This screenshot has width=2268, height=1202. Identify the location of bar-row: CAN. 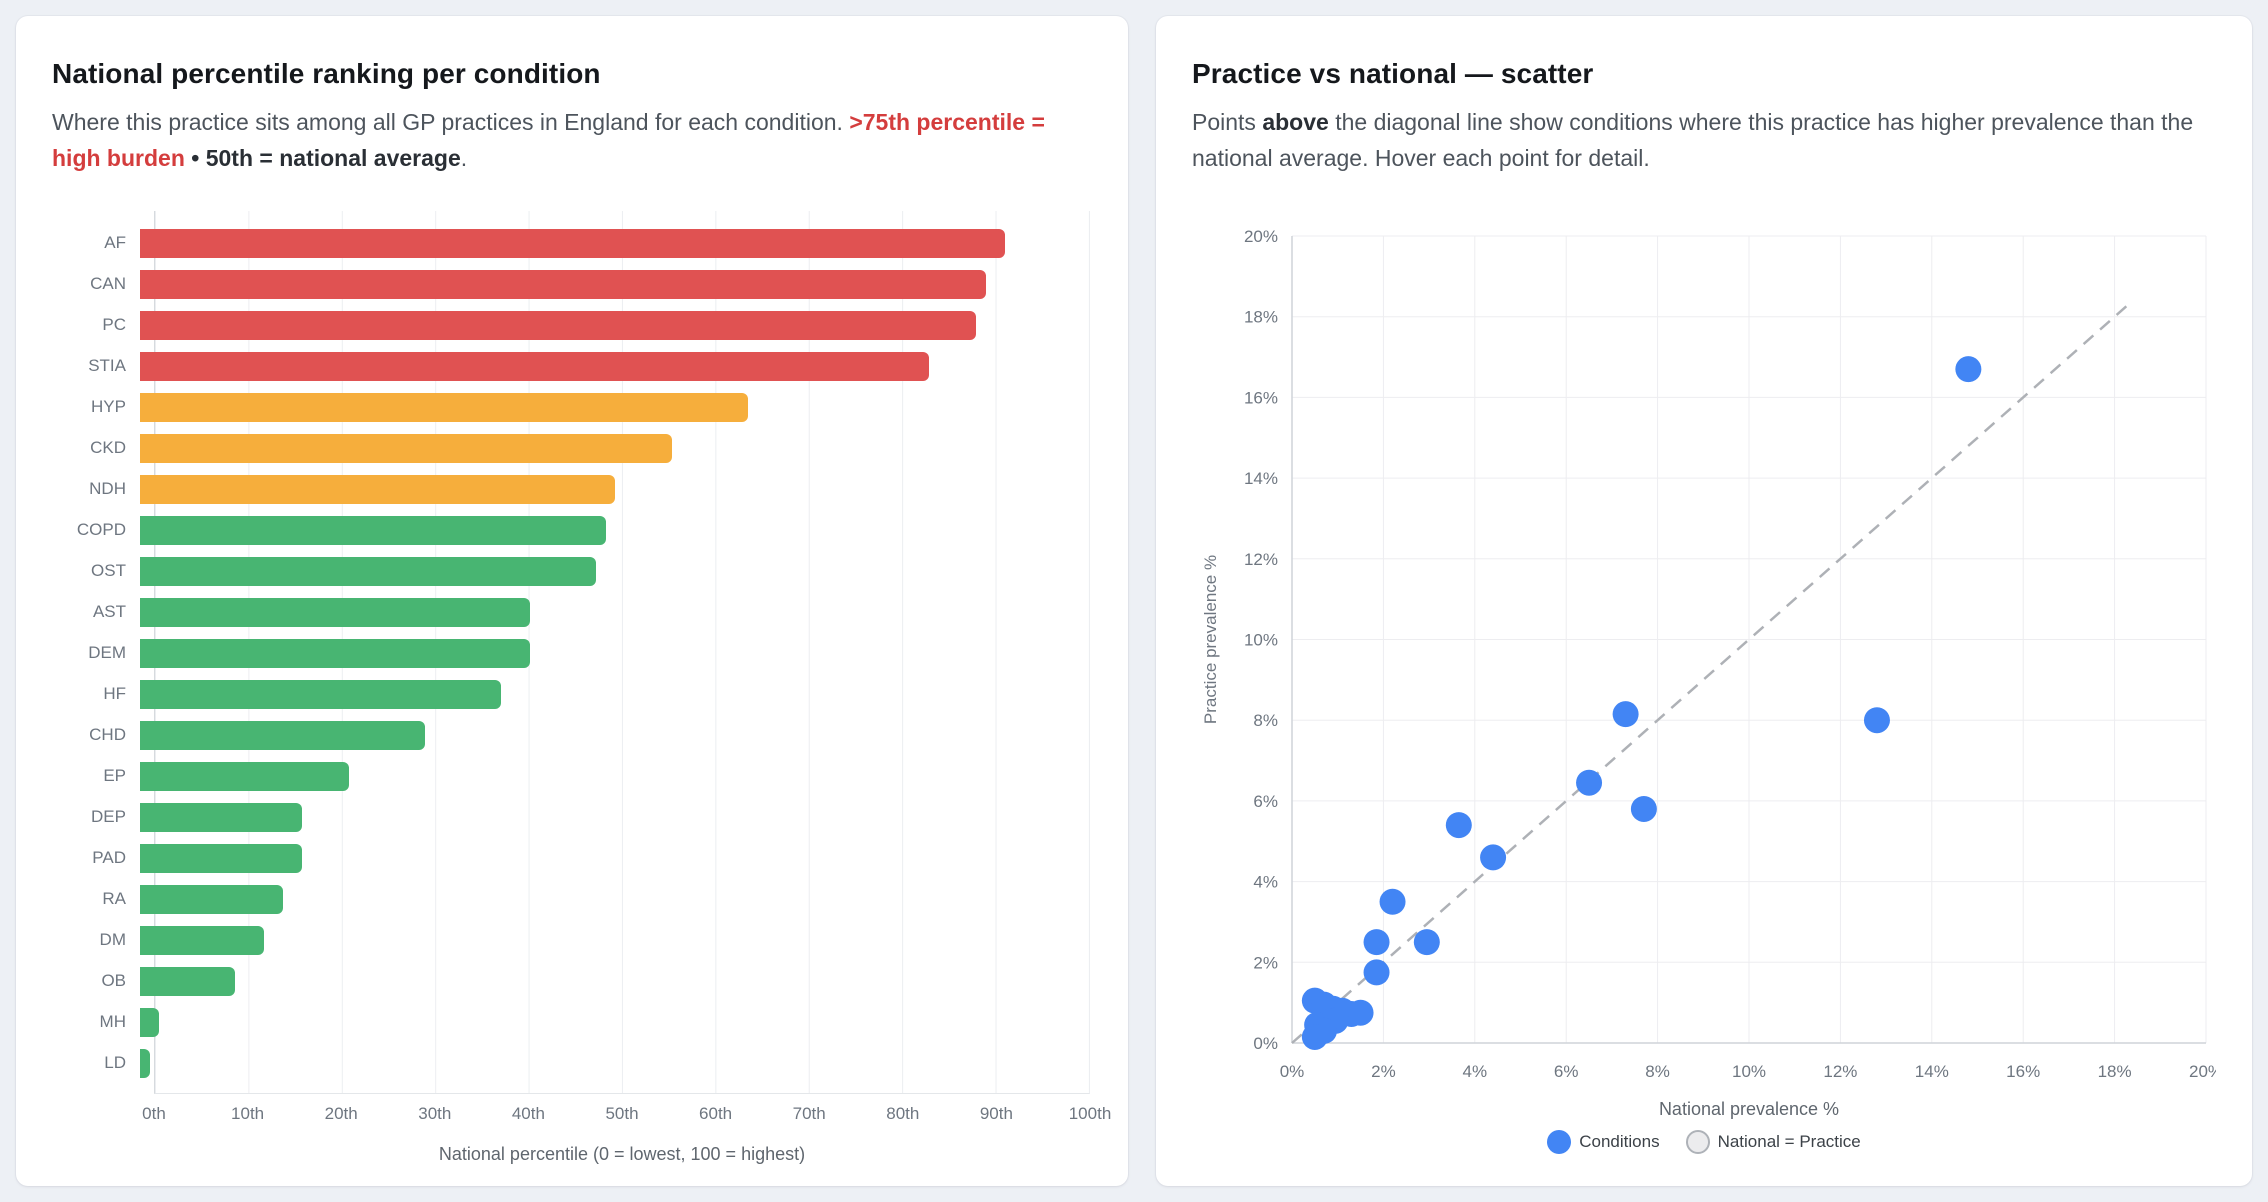
(571, 284).